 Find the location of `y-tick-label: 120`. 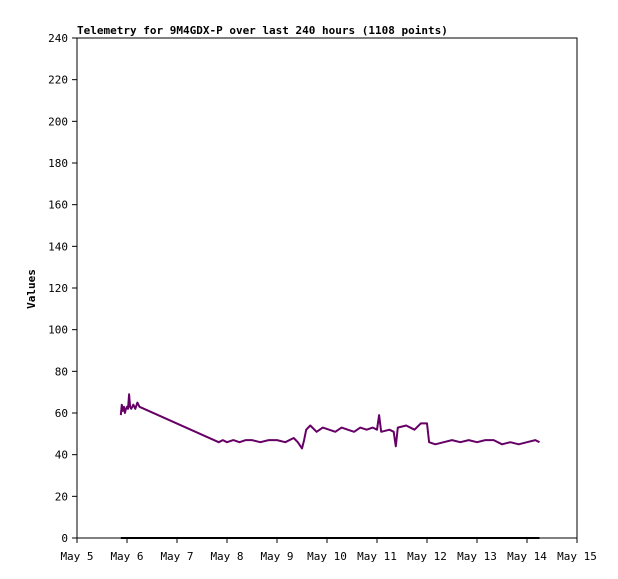

y-tick-label: 120 is located at coordinates (58, 288).